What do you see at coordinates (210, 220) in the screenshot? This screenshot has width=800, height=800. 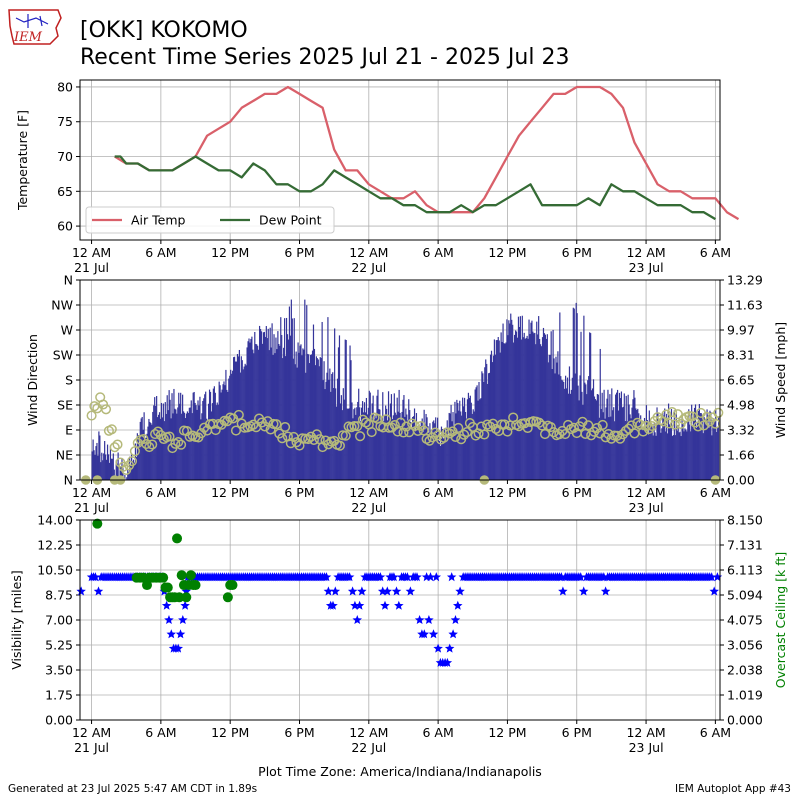 I see `temp-legend: Air Temp Dew Point` at bounding box center [210, 220].